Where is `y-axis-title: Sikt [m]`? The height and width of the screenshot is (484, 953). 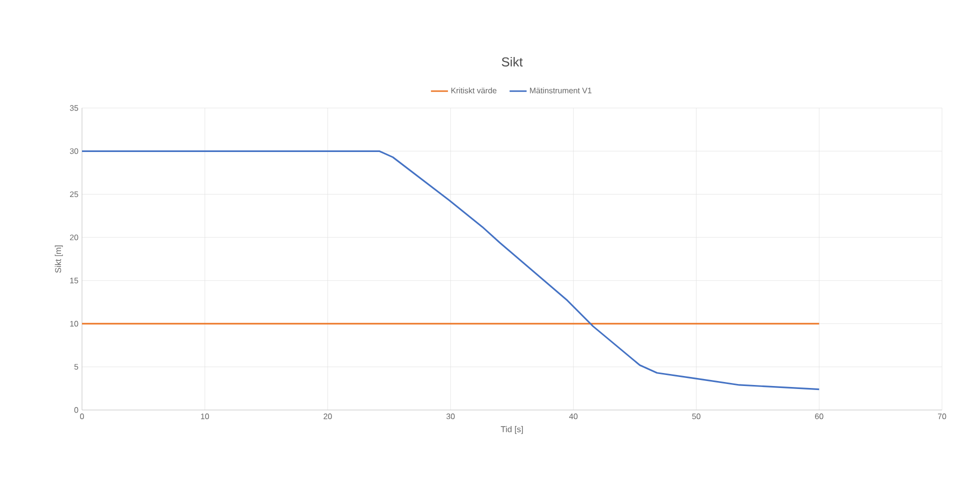
y-axis-title: Sikt [m] is located at coordinates (58, 259).